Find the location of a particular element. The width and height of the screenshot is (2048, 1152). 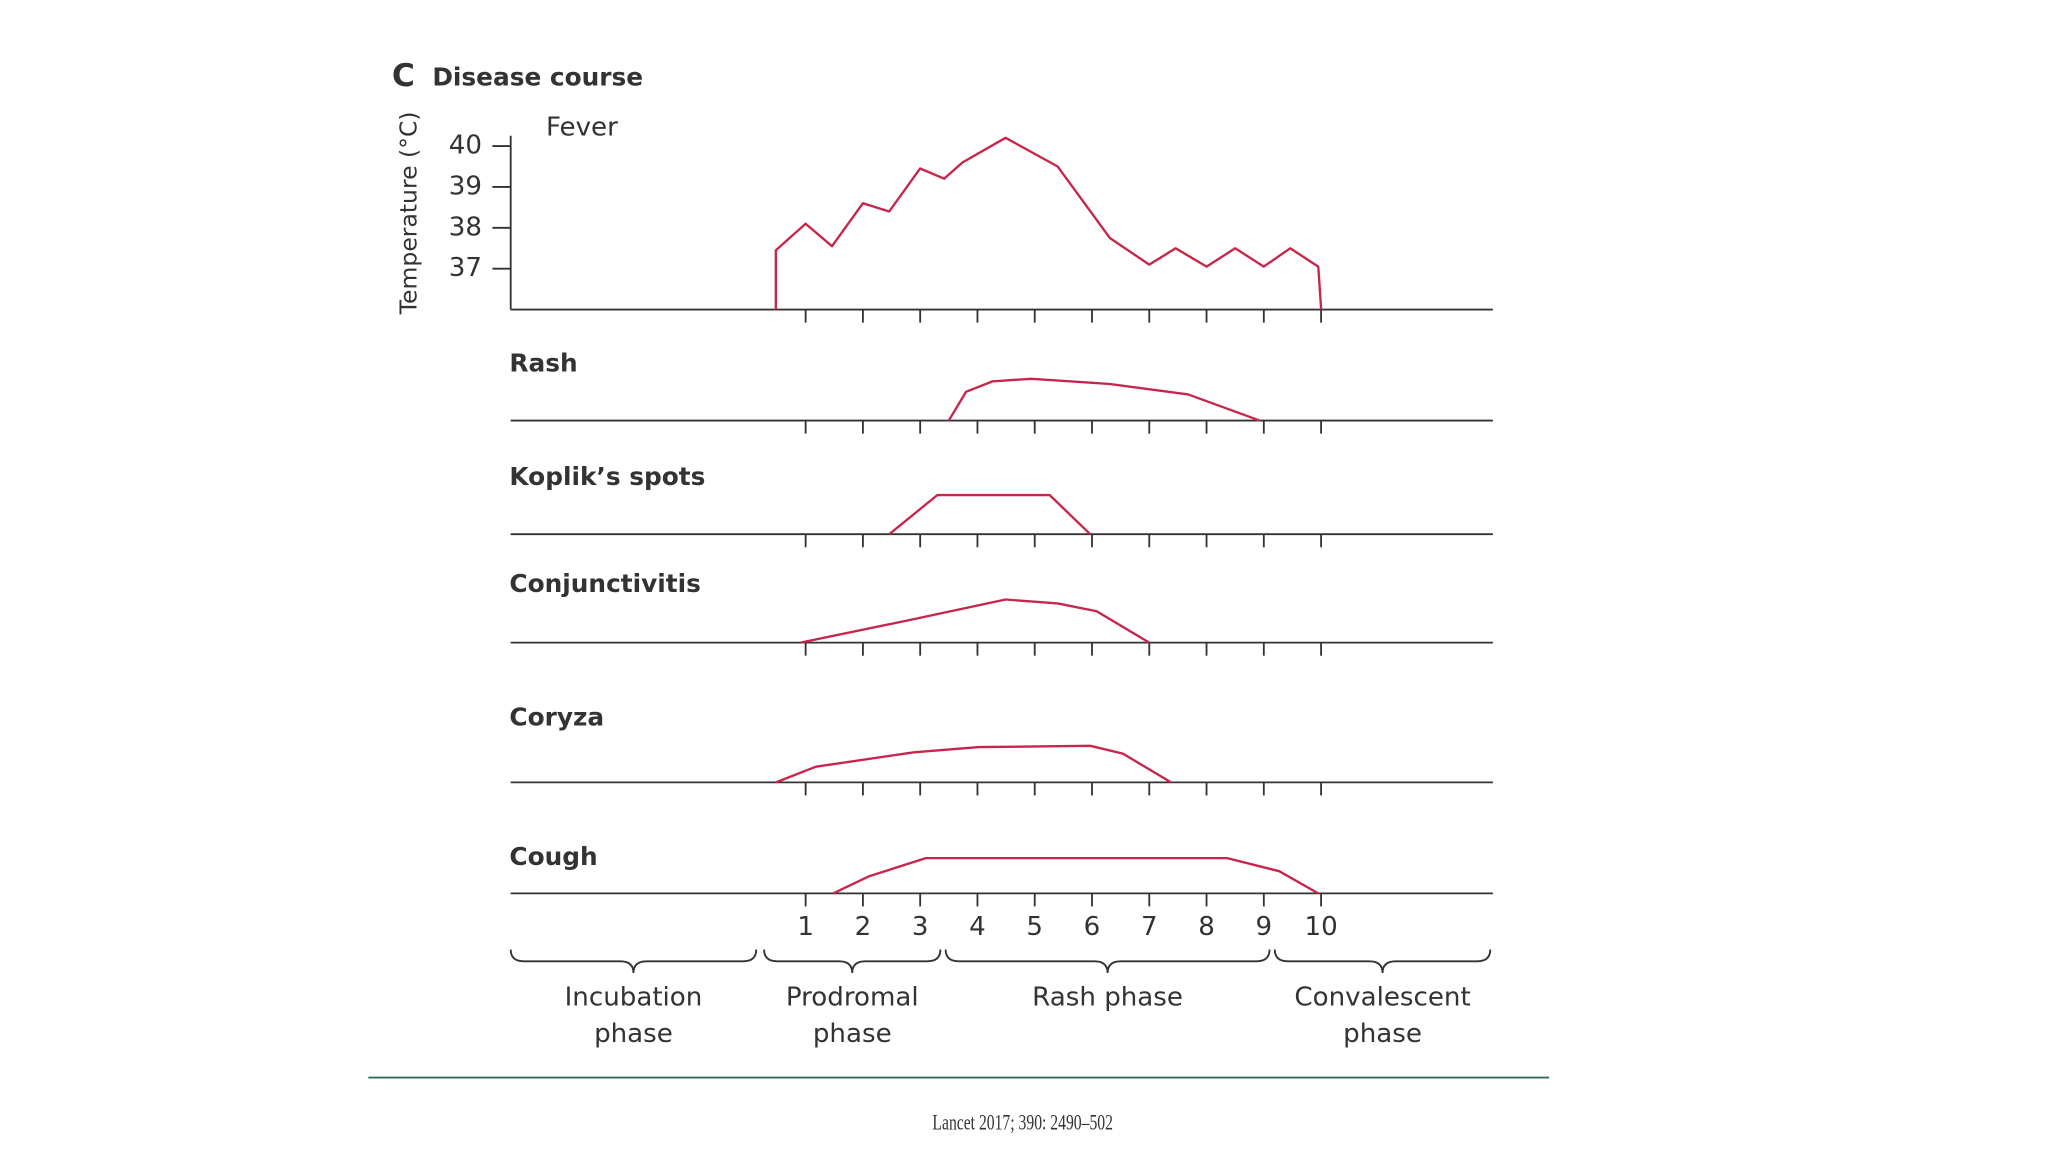

panel-title: Fever is located at coordinates (582, 128).